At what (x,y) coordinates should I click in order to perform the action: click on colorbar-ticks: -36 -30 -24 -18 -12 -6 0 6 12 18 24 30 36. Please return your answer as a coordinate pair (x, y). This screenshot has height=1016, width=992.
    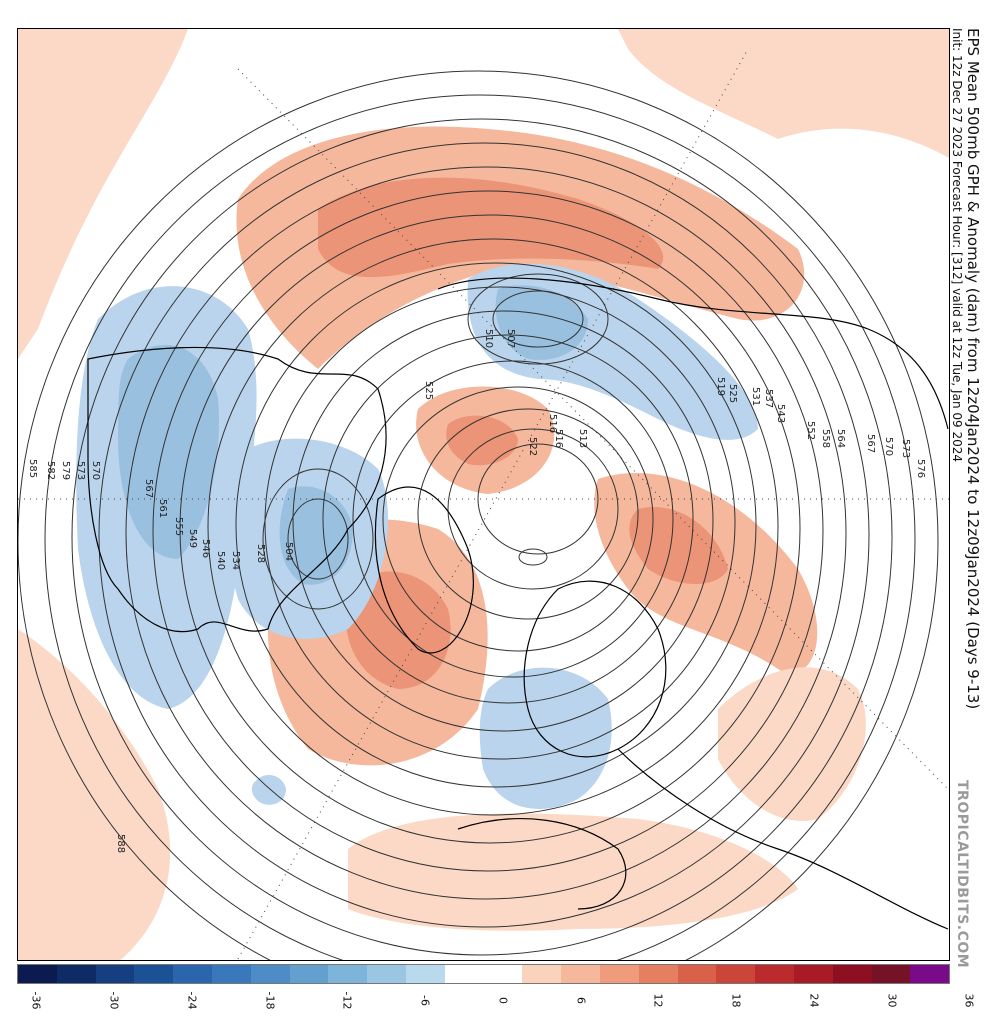
    Looking at the image, I should click on (496, 1001).